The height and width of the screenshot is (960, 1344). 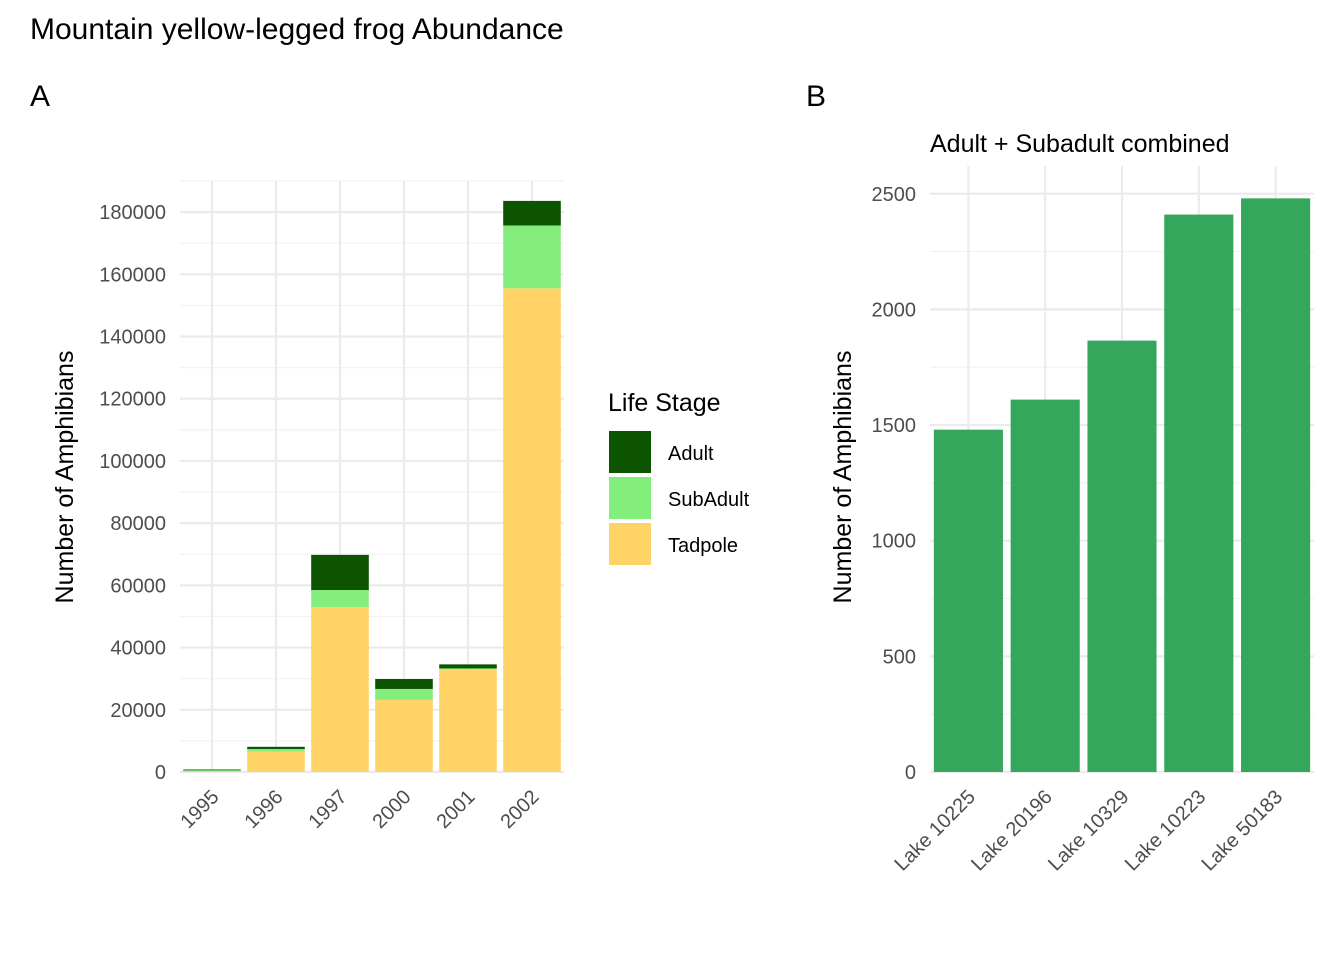 I want to click on x-tick-label: 1997, so click(x=328, y=809).